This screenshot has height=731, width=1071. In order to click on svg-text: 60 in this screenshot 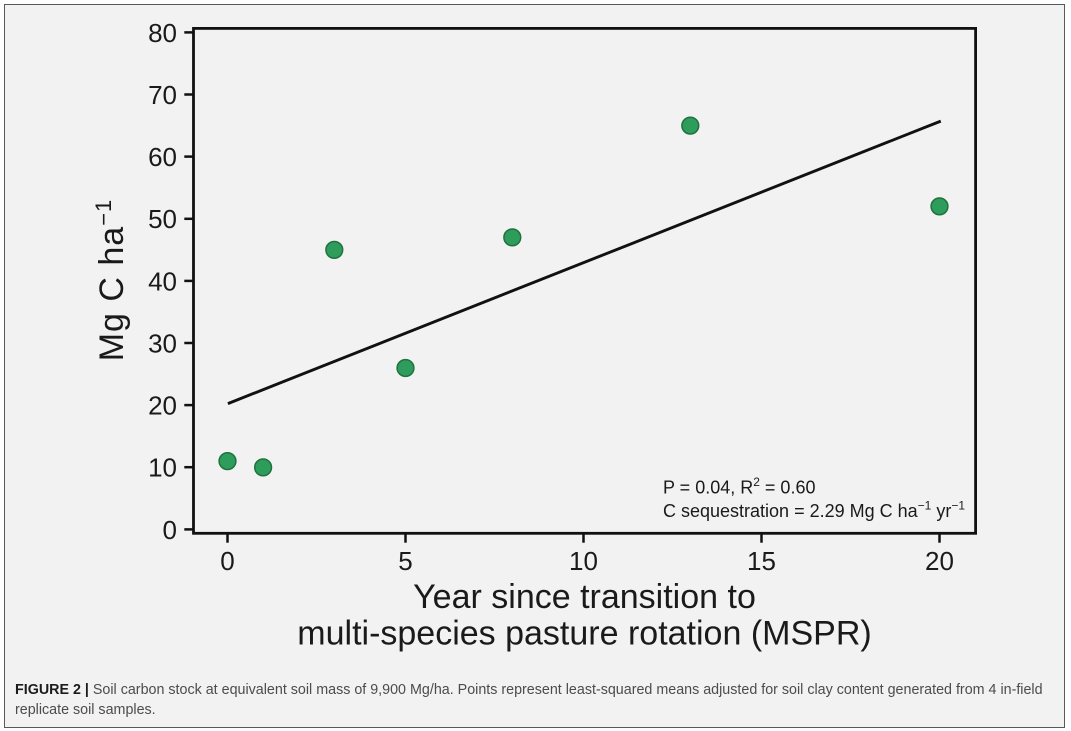, I will do `click(162, 157)`.